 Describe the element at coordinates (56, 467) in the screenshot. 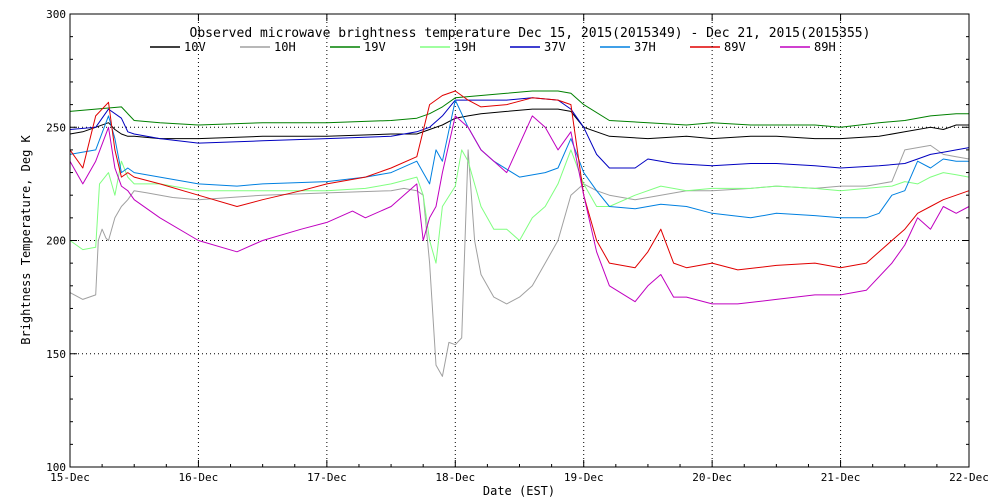

I see `y-tick-label: 100` at that location.